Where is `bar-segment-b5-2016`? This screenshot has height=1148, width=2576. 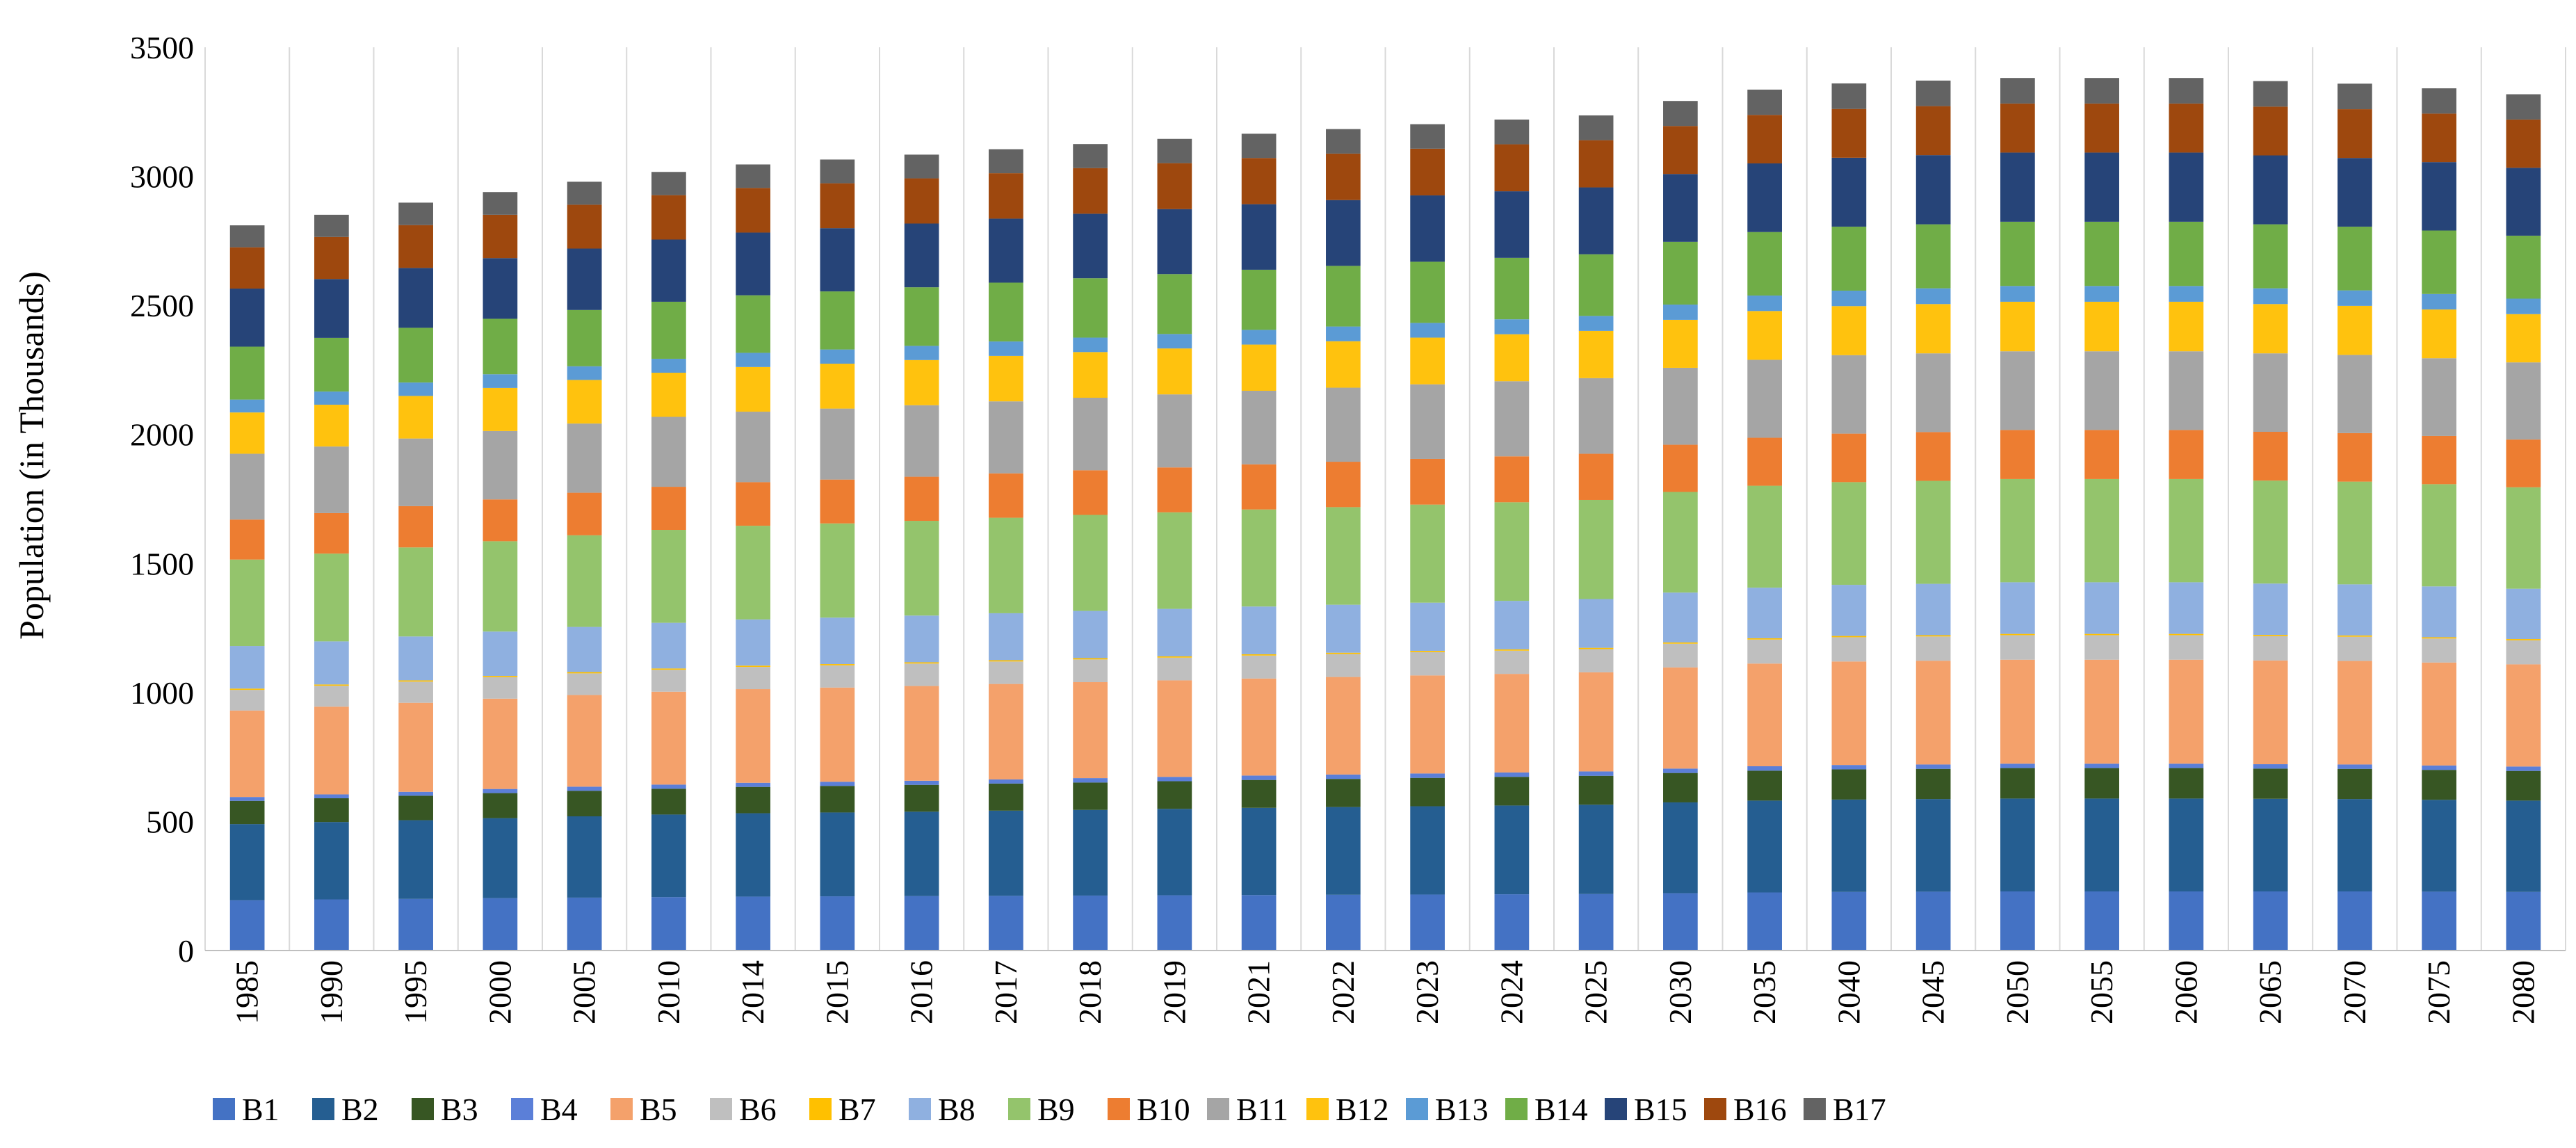
bar-segment-b5-2016 is located at coordinates (921, 733).